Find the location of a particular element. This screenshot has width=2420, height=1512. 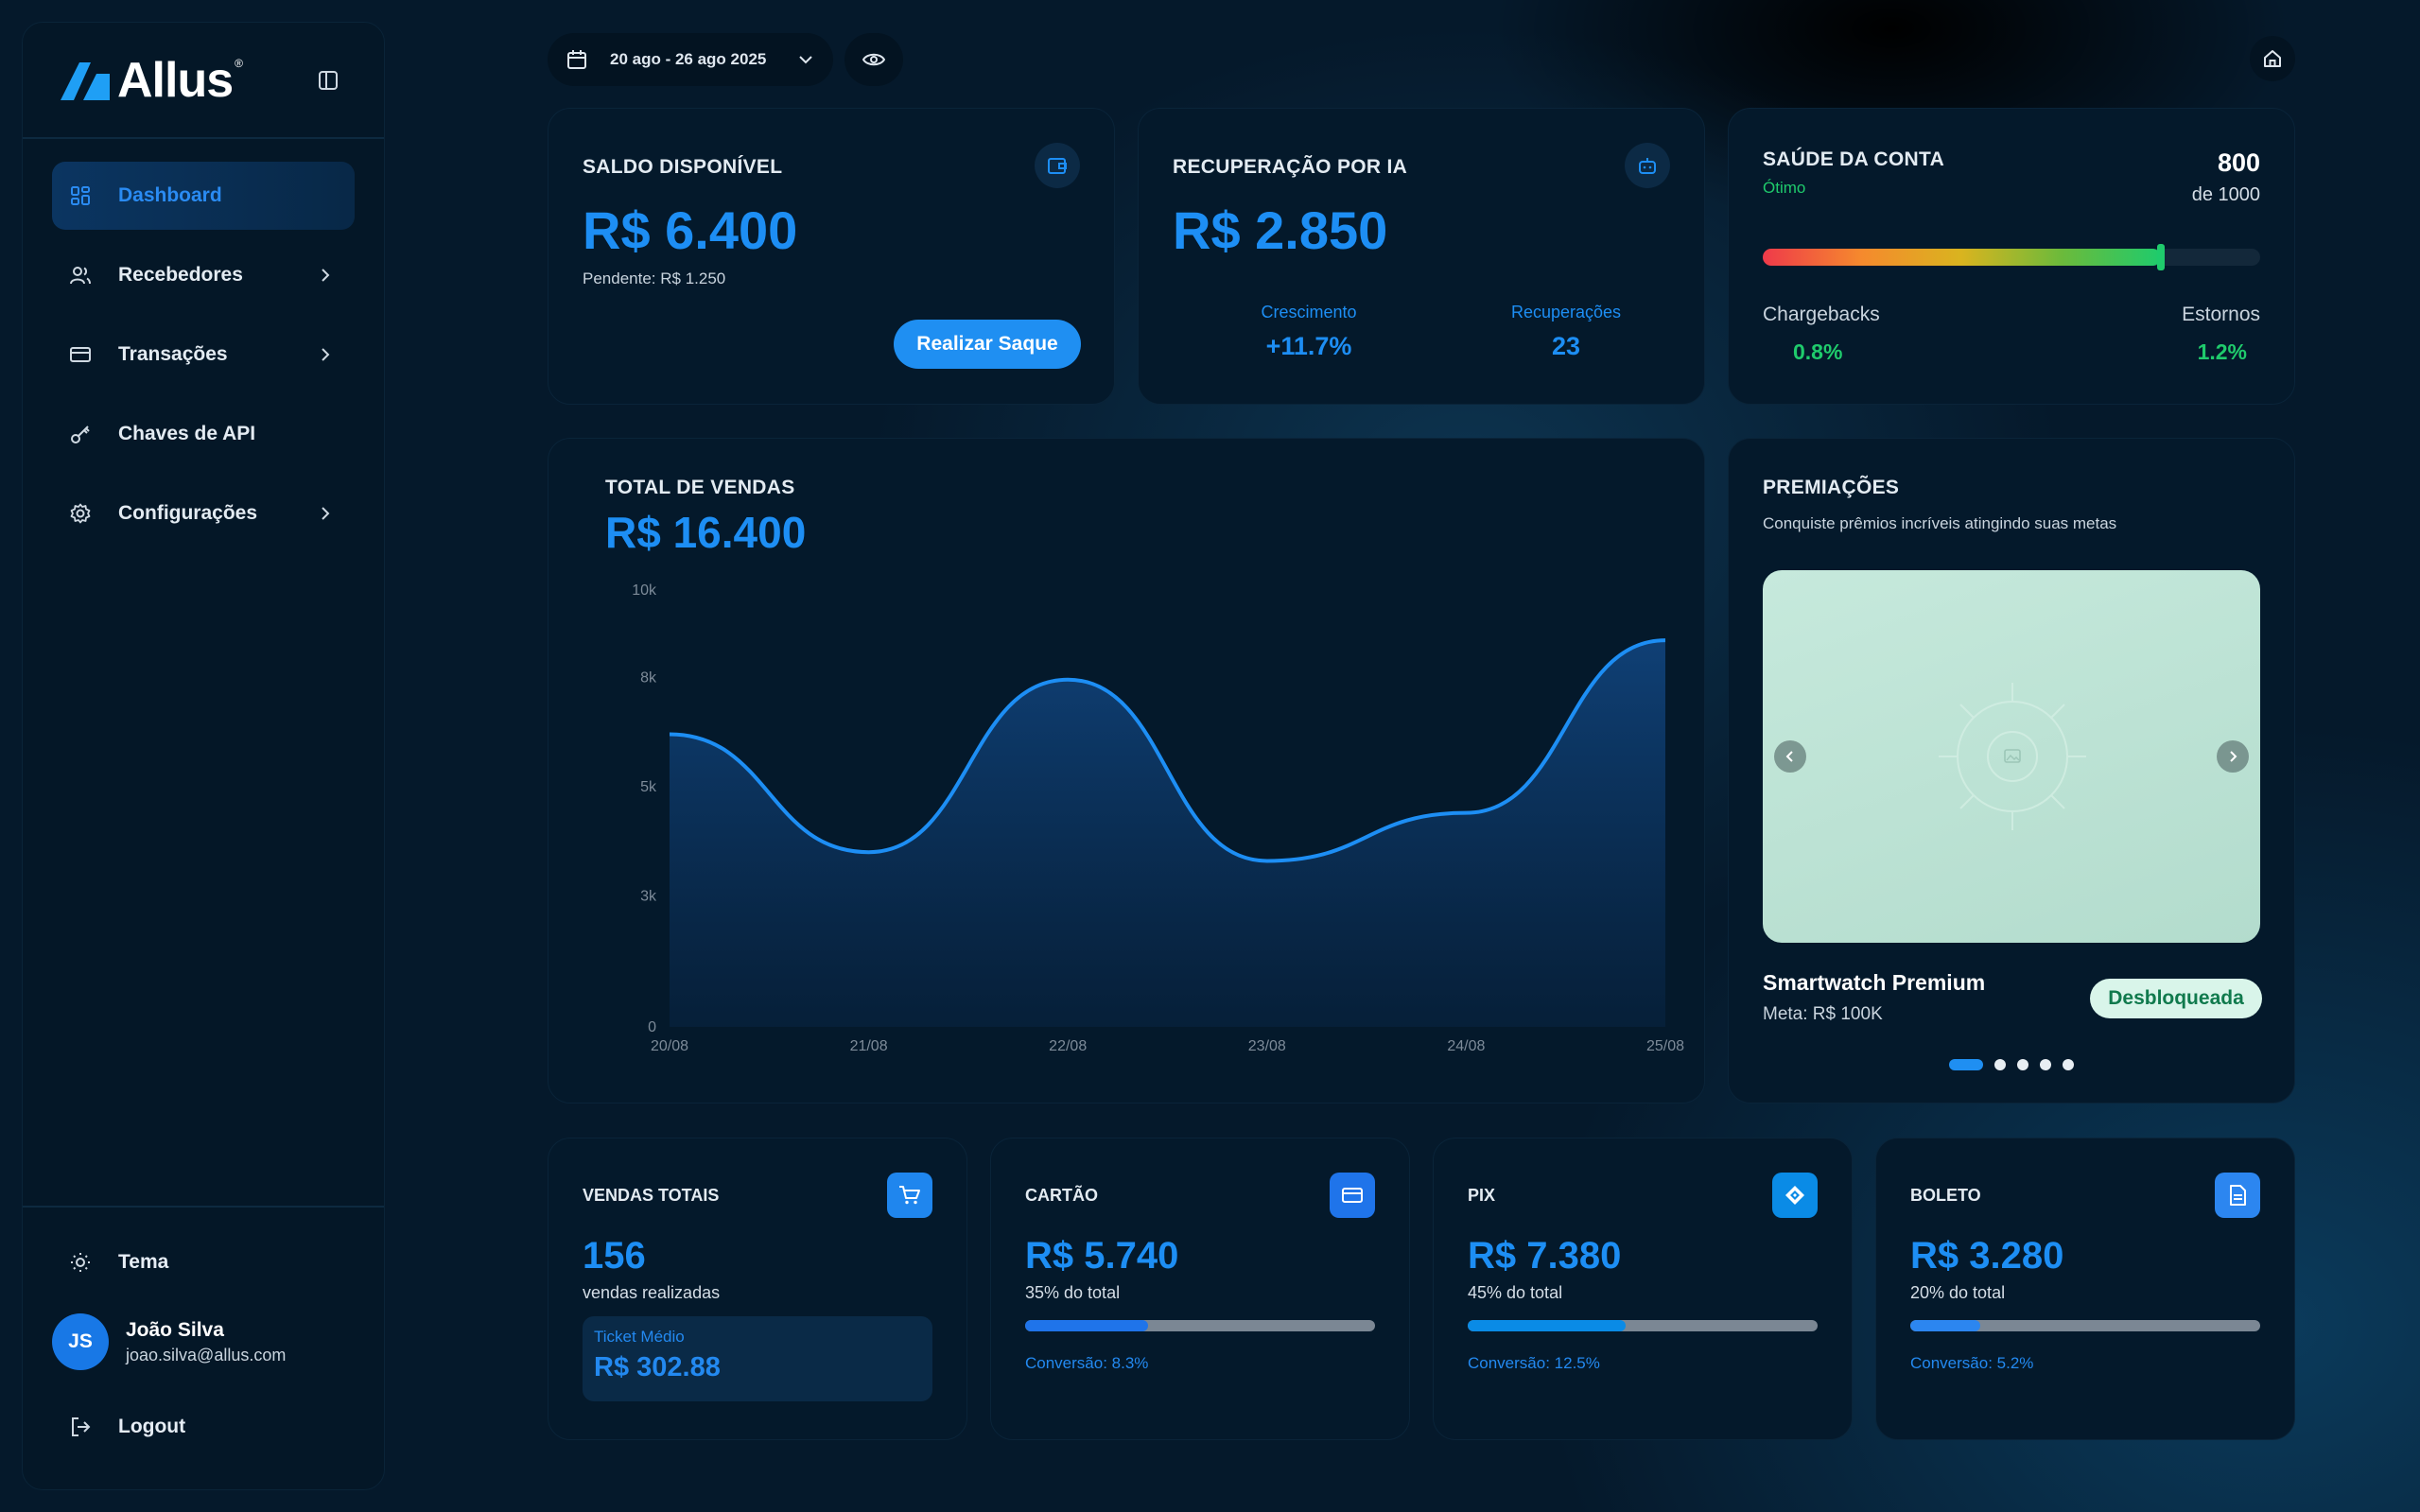

recoveries-label: Recuperações is located at coordinates (1566, 312).